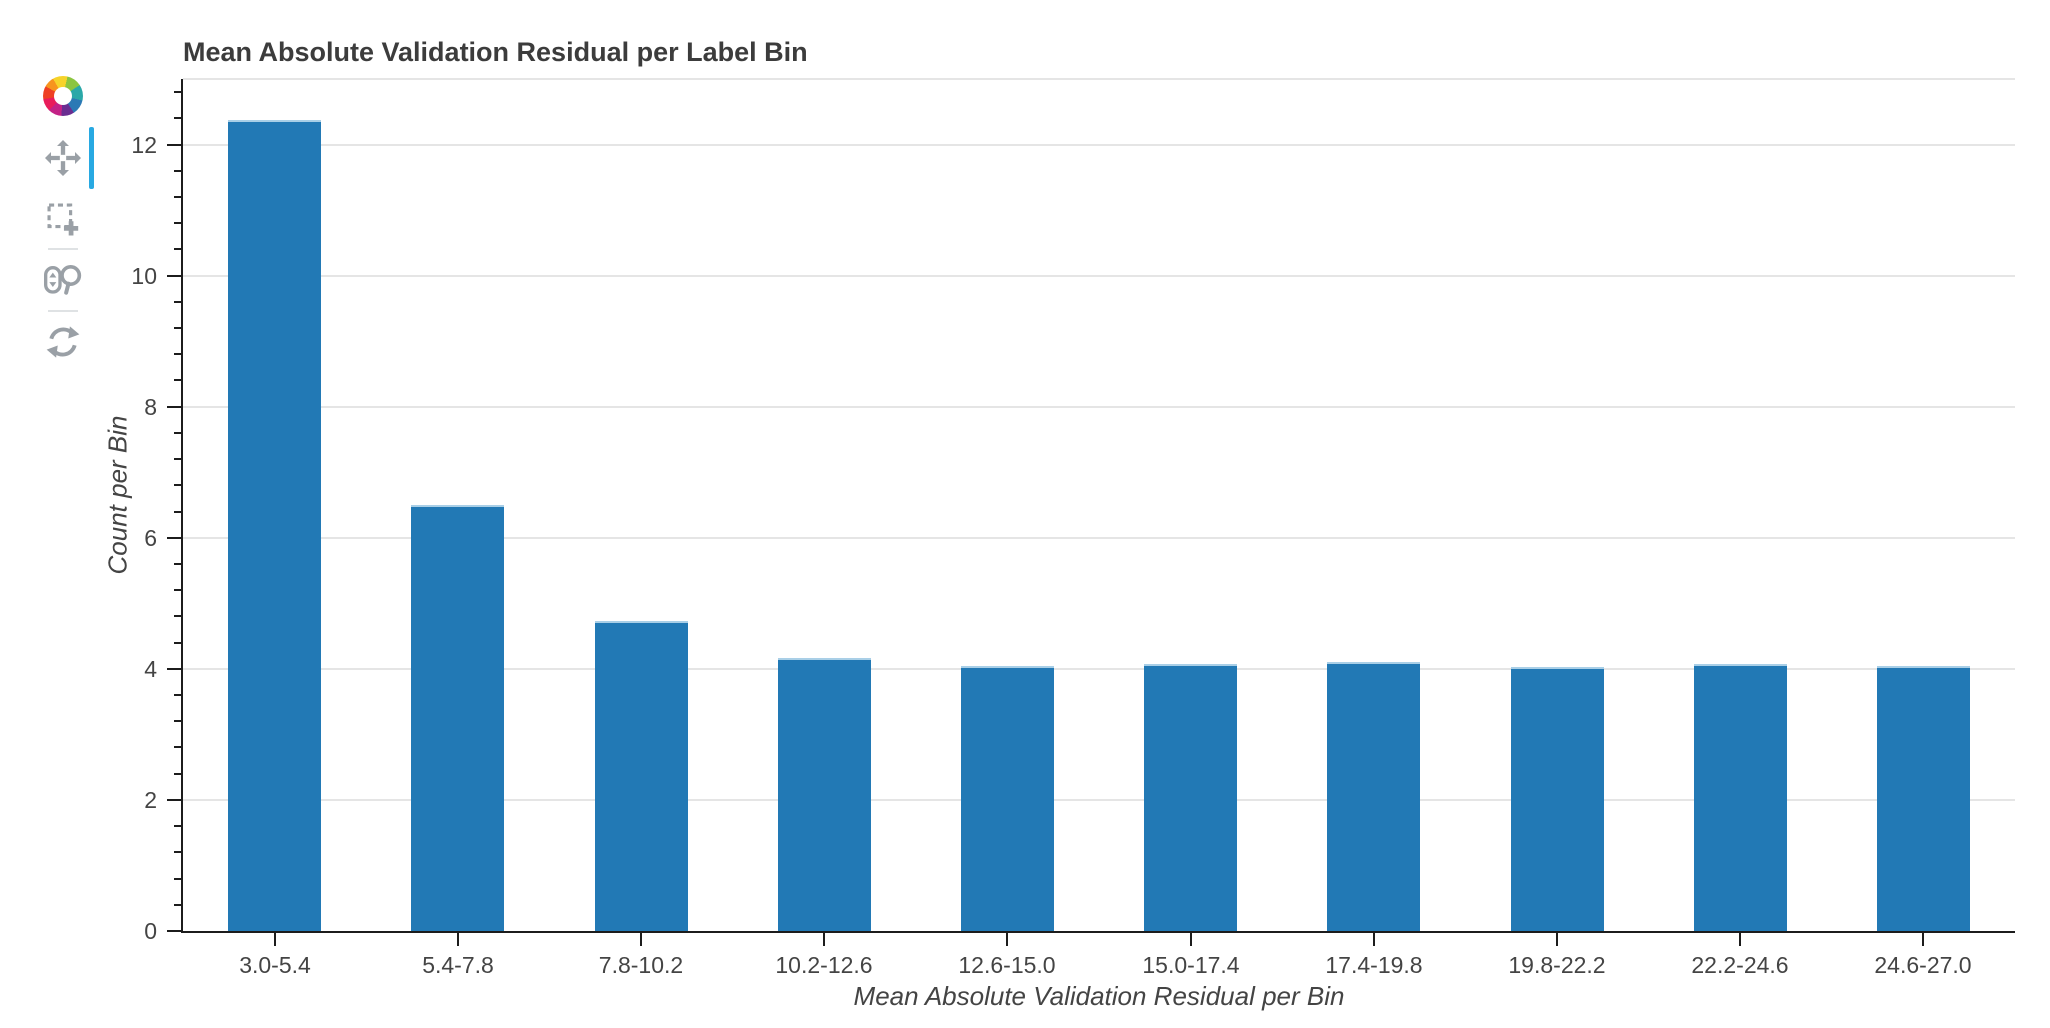 This screenshot has height=1028, width=2050. What do you see at coordinates (150, 931) in the screenshot?
I see `y-tick-label: 0` at bounding box center [150, 931].